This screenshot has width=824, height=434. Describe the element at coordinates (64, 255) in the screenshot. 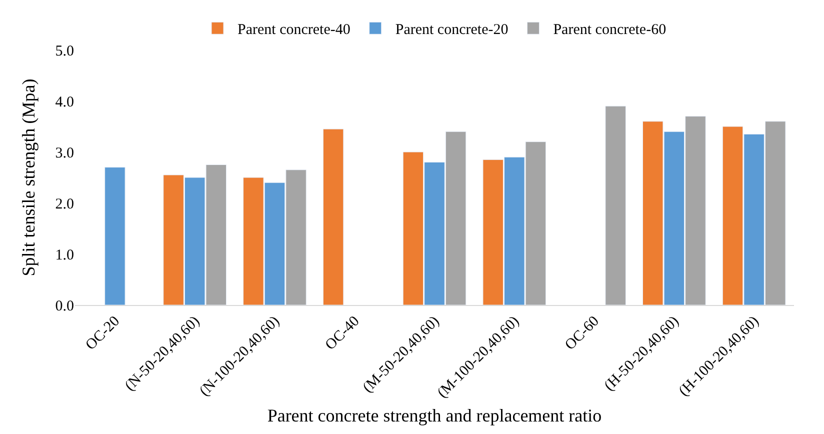

I see `y-tick-label: 1.0` at that location.